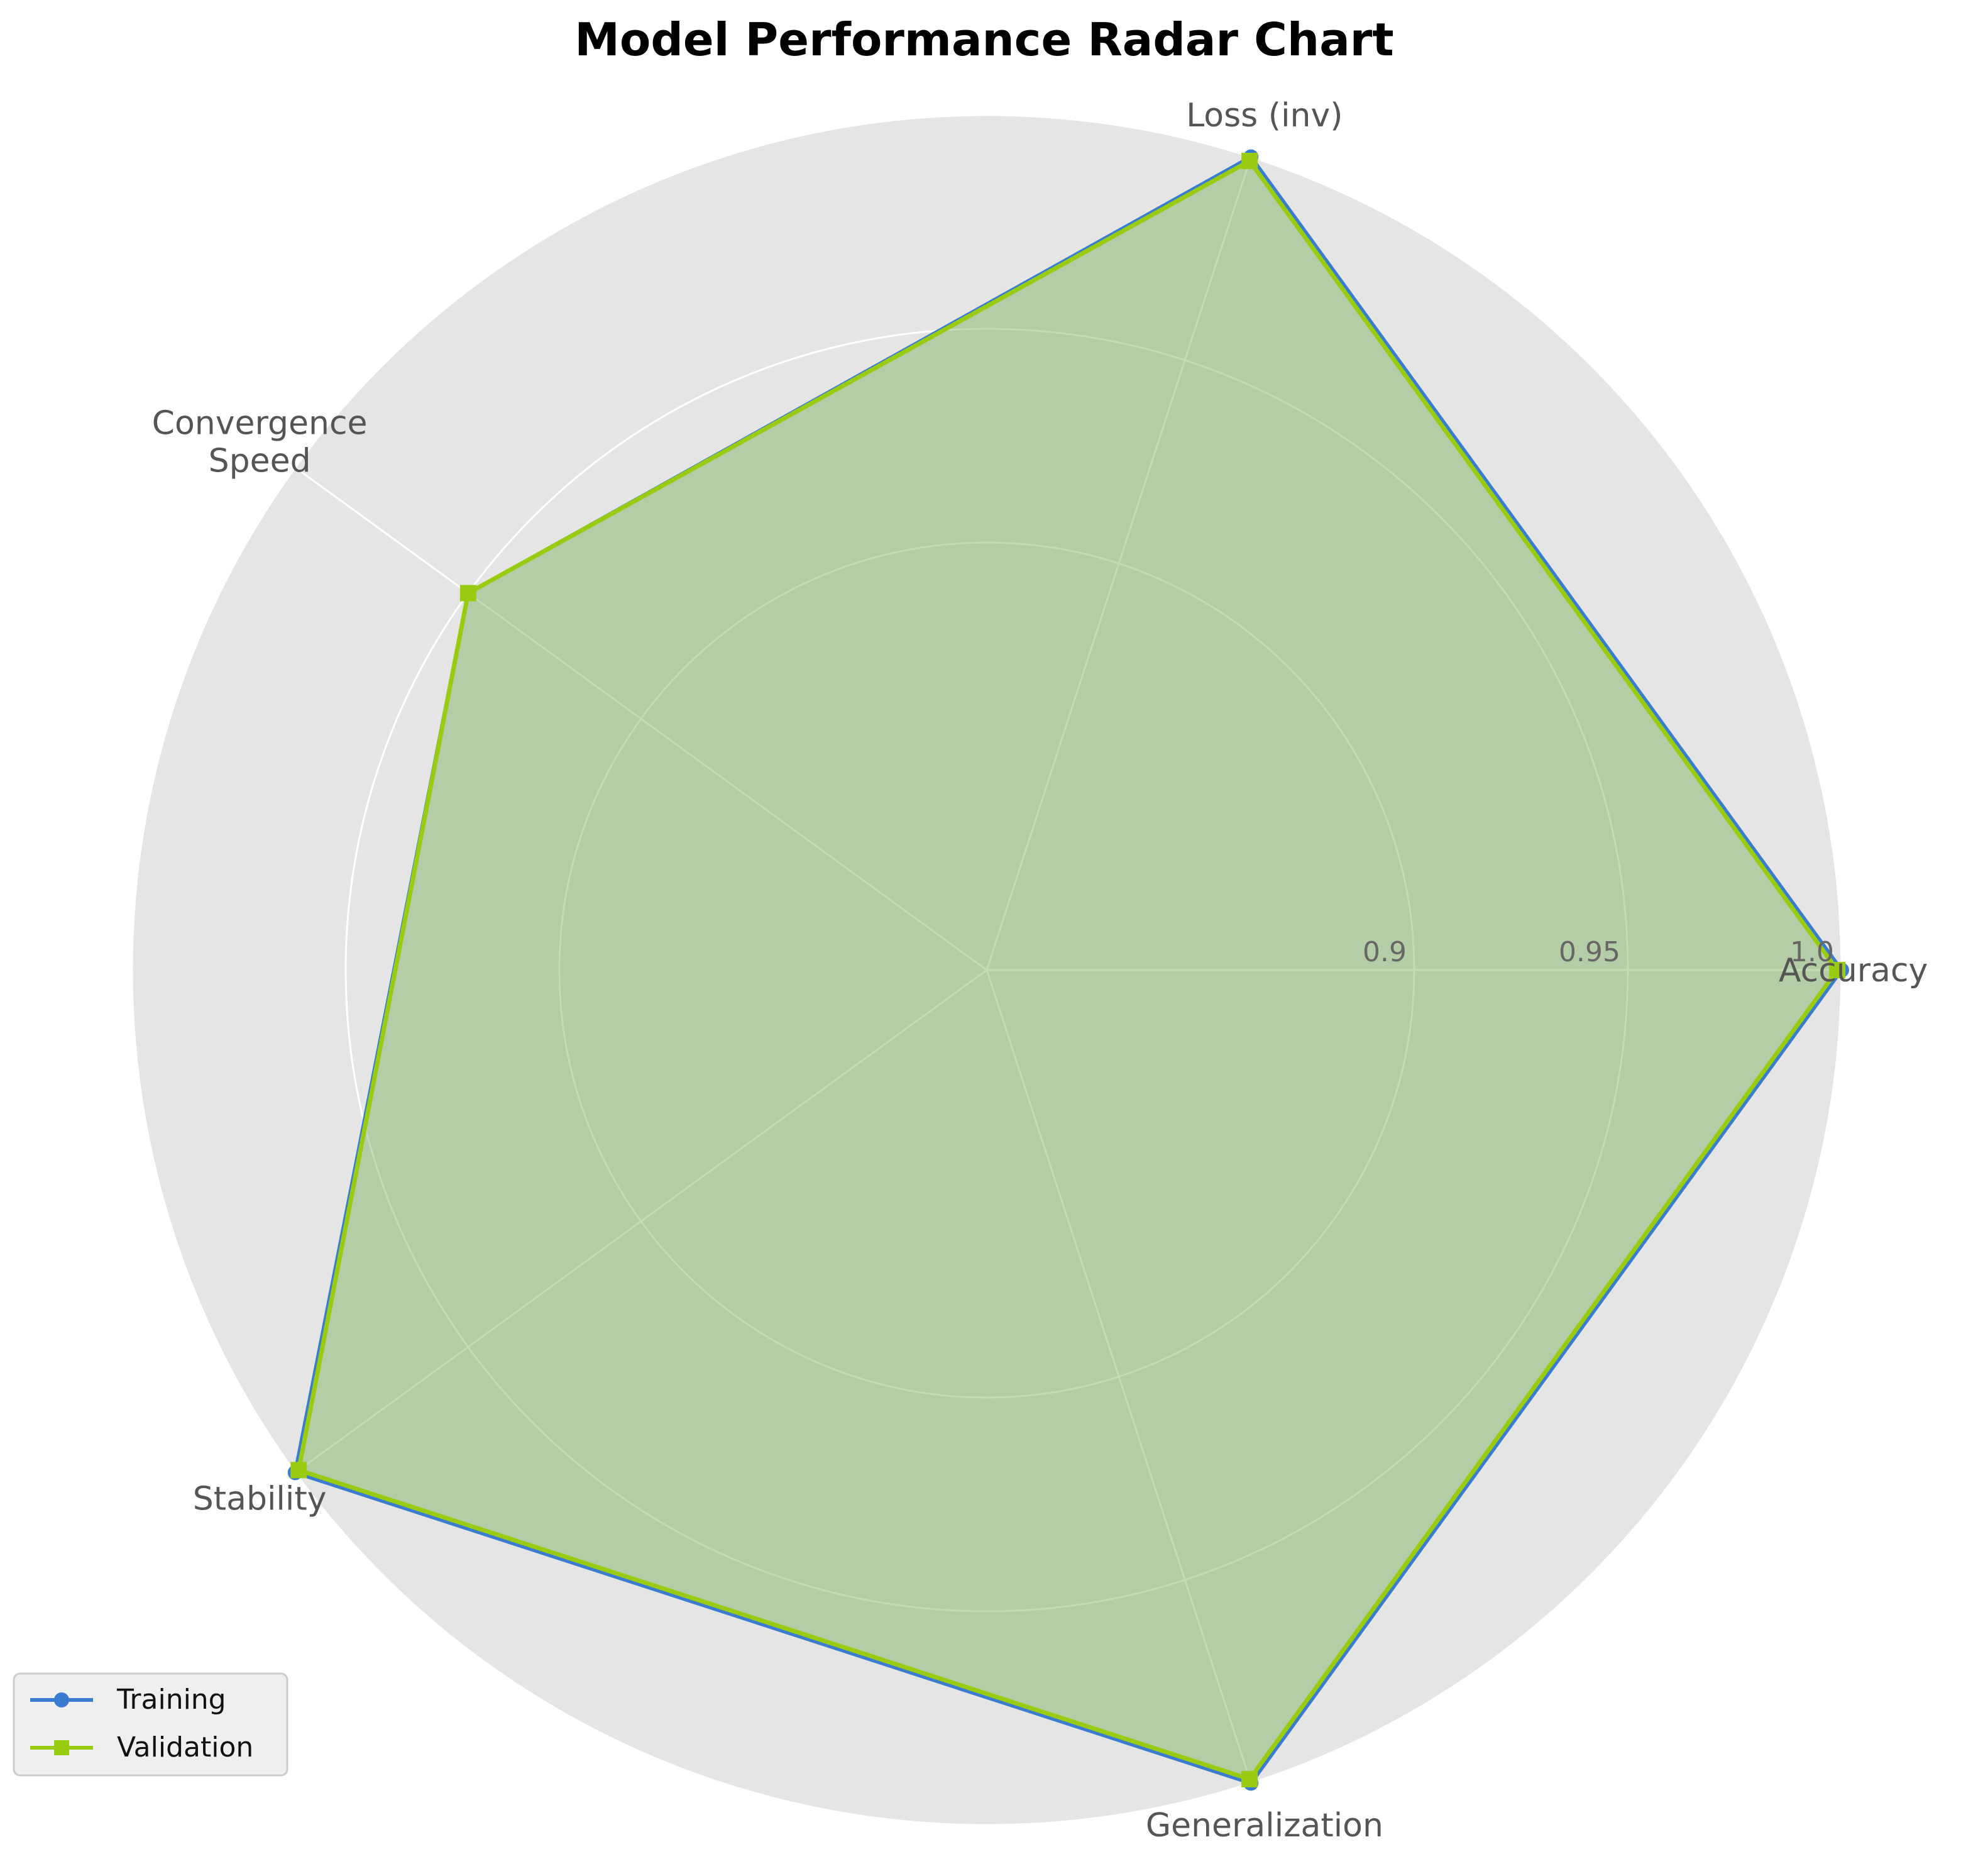 The height and width of the screenshot is (1859, 1988). I want to click on axis-label-generalization: Generalization, so click(1264, 1826).